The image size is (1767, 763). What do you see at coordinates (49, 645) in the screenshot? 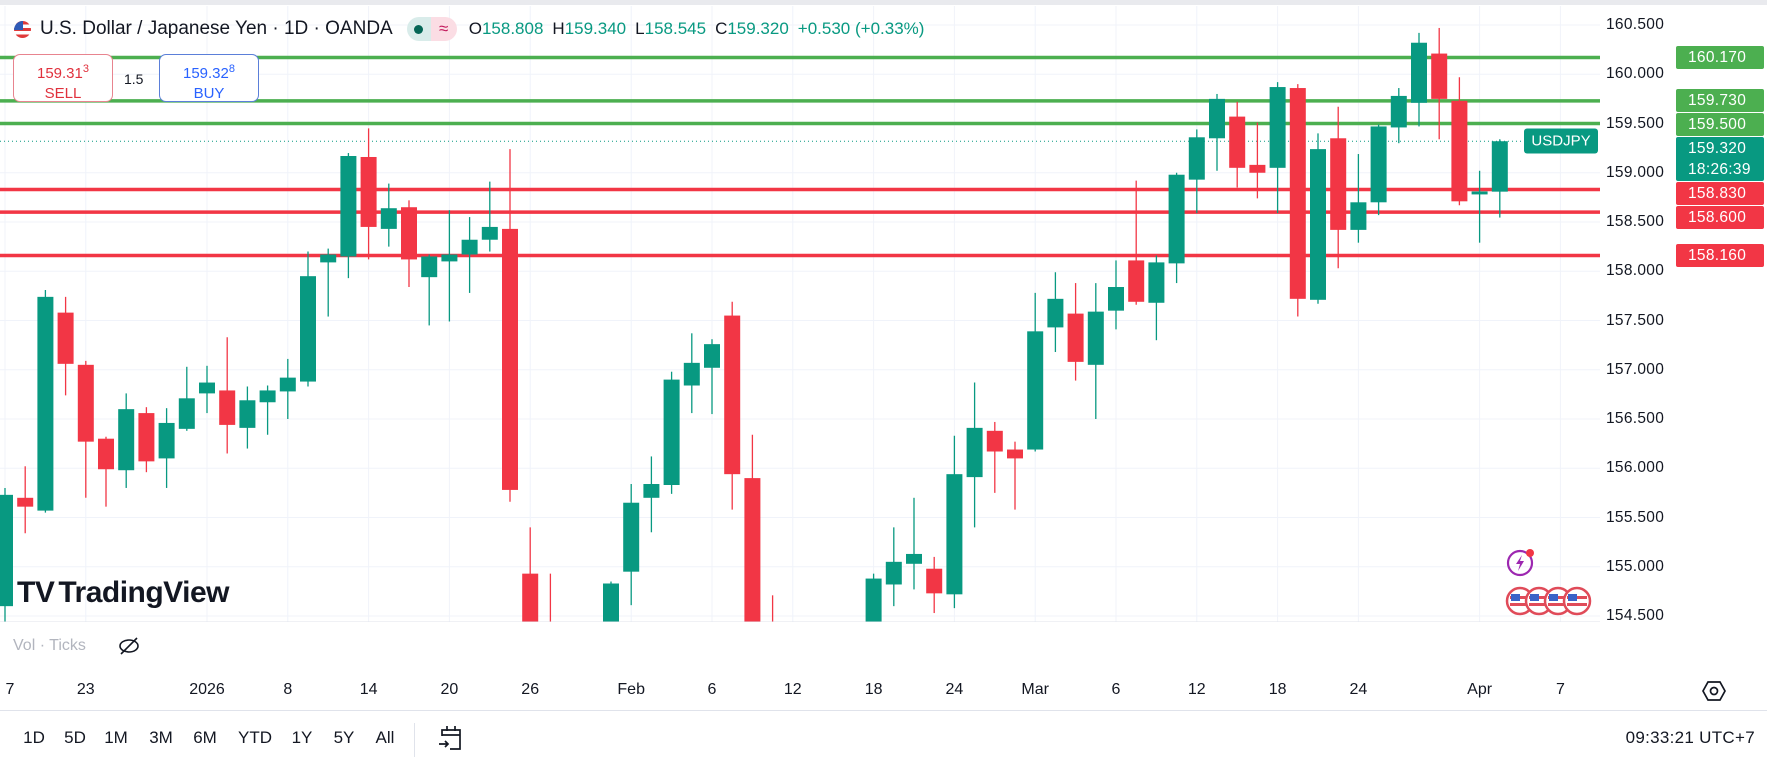
I see `volume-legend: Vol · Ticks` at bounding box center [49, 645].